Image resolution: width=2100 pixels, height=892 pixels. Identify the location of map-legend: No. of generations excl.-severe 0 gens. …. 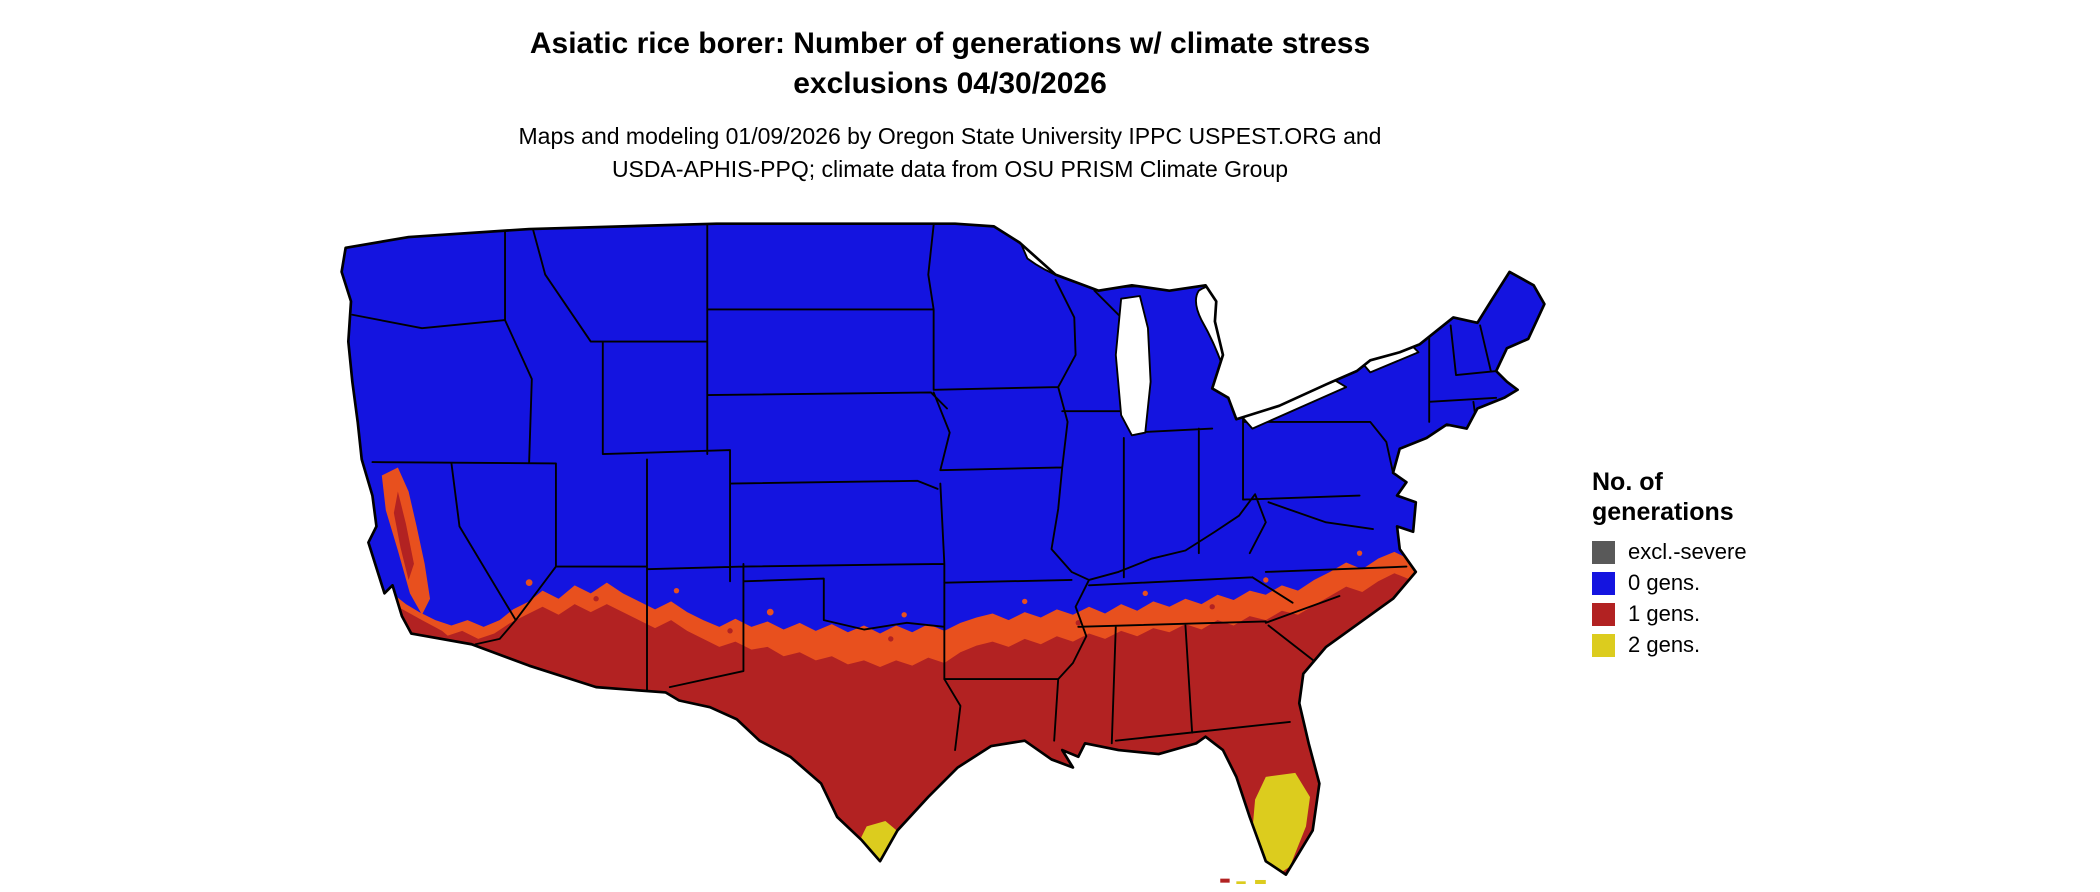
(1669, 565).